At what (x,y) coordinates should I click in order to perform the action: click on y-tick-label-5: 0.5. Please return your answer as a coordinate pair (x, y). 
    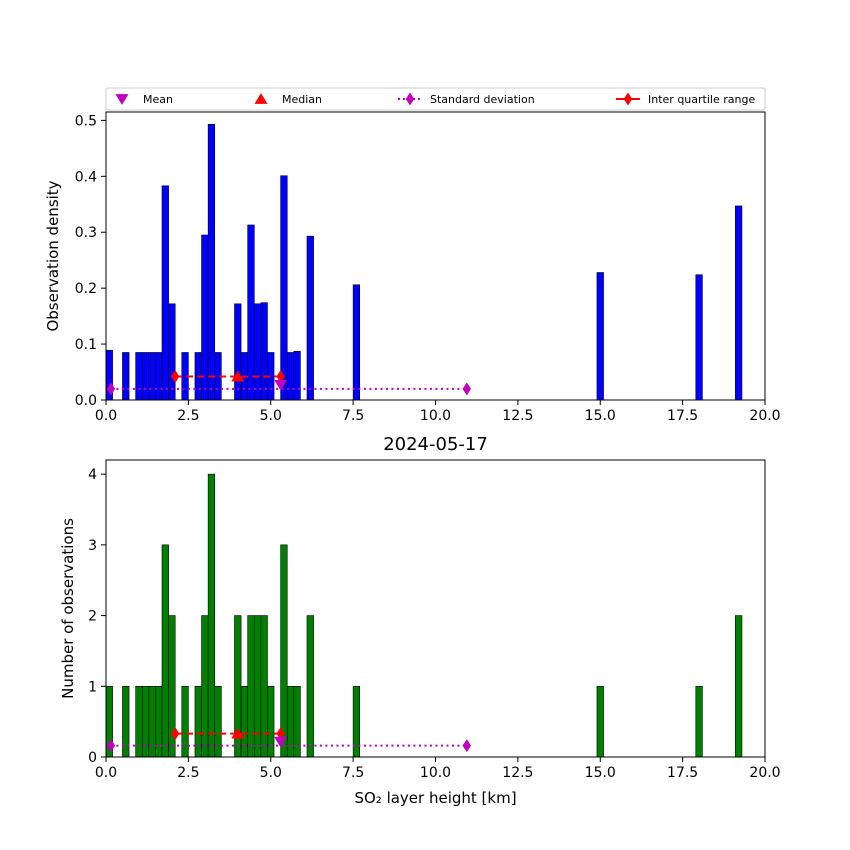
    Looking at the image, I should click on (86, 121).